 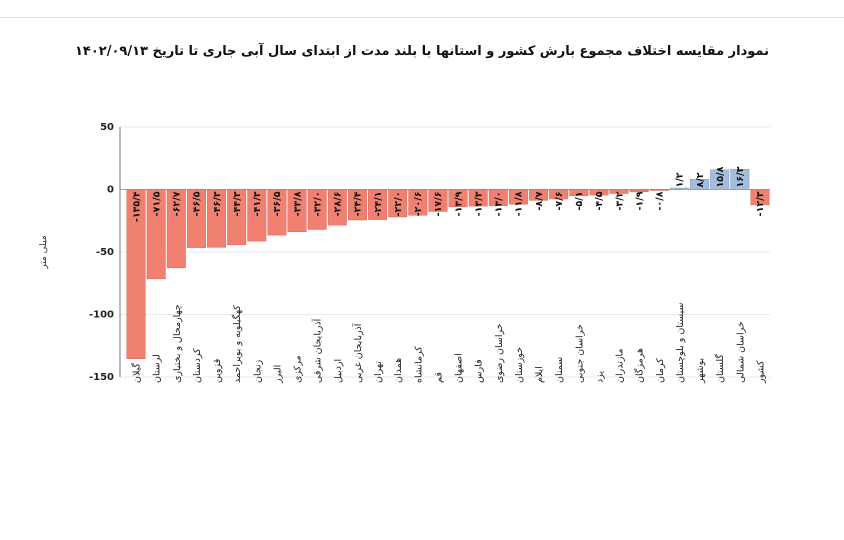 What do you see at coordinates (619, 200) in the screenshot?
I see `bar-value-label: -۳/۲` at bounding box center [619, 200].